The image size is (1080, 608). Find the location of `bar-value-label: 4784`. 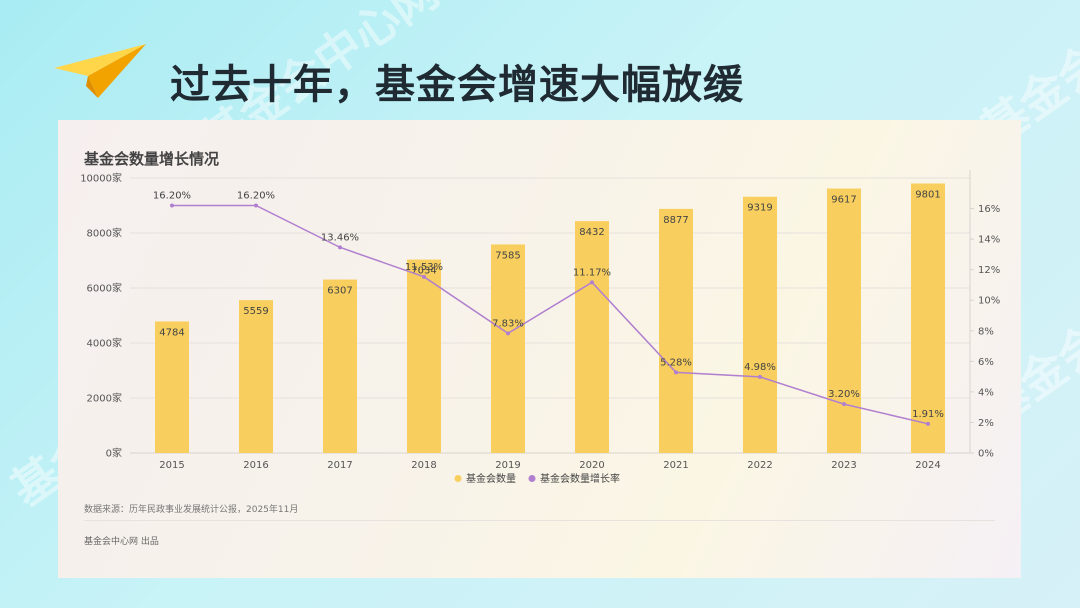

bar-value-label: 4784 is located at coordinates (171, 332).